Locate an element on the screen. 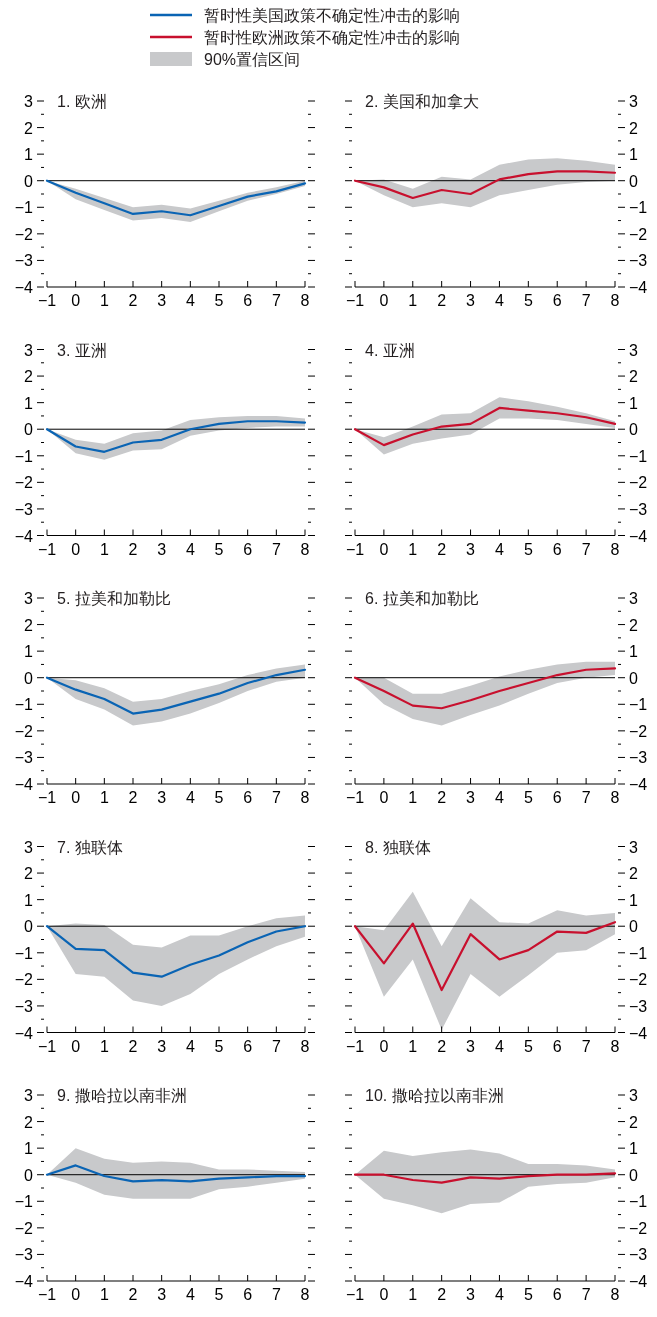  chart-title: 2. 美国和加拿大 is located at coordinates (422, 101).